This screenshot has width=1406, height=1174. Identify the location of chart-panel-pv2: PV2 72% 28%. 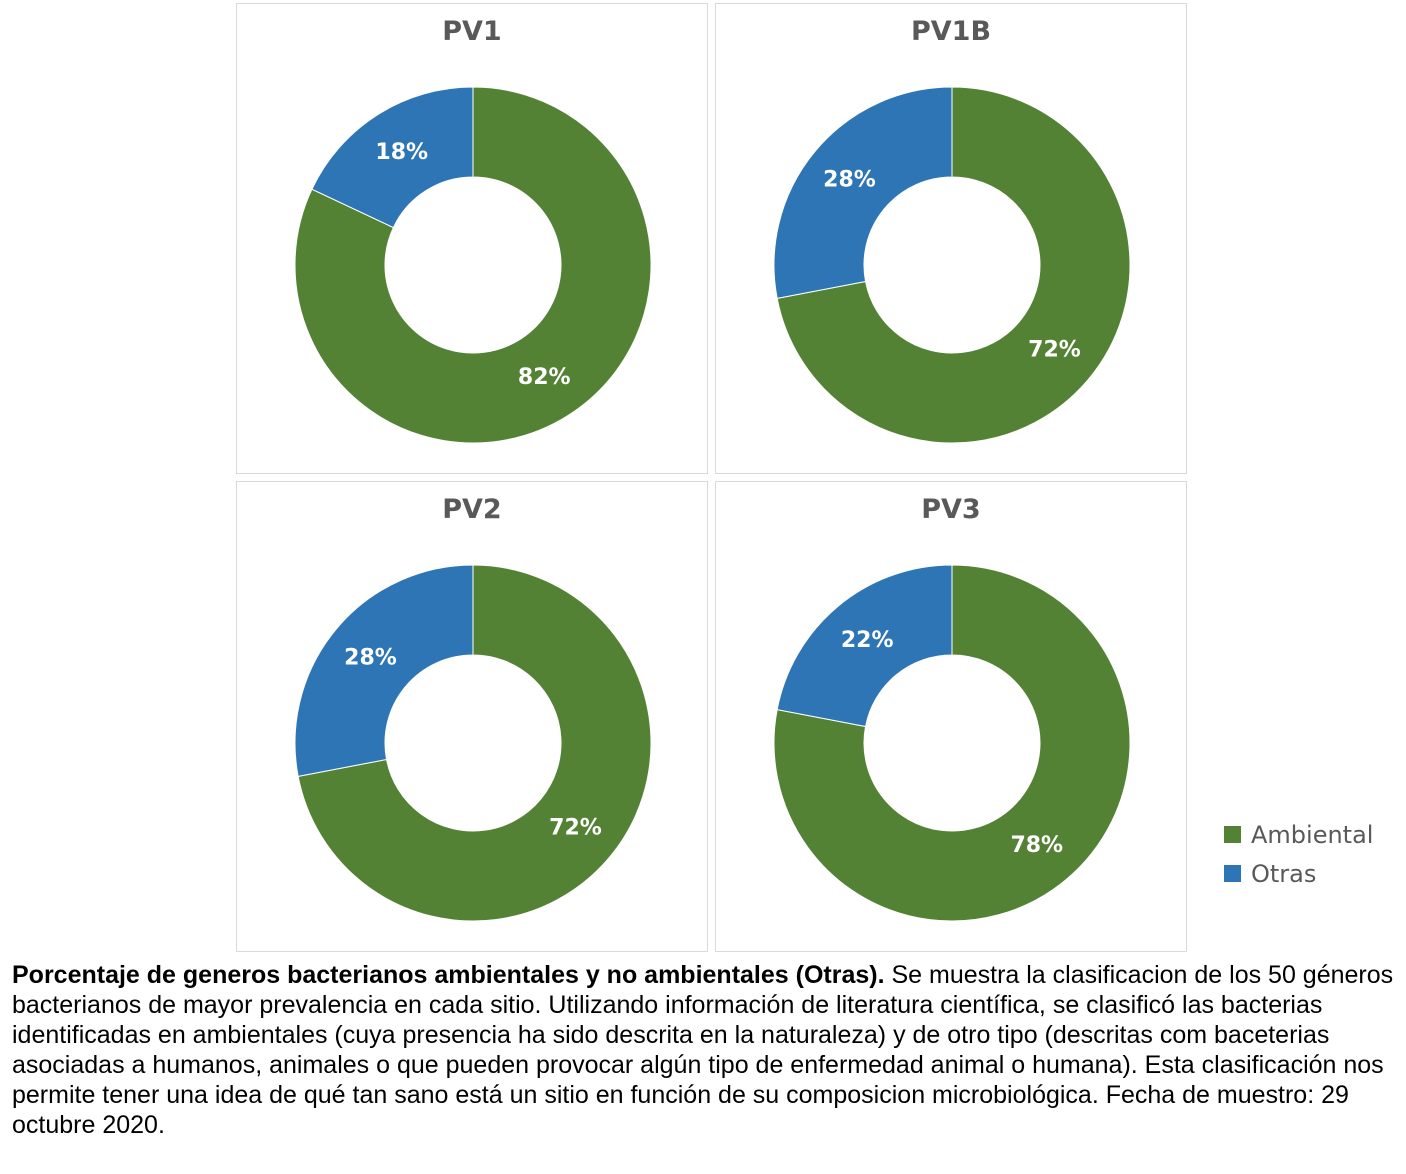
(472, 716).